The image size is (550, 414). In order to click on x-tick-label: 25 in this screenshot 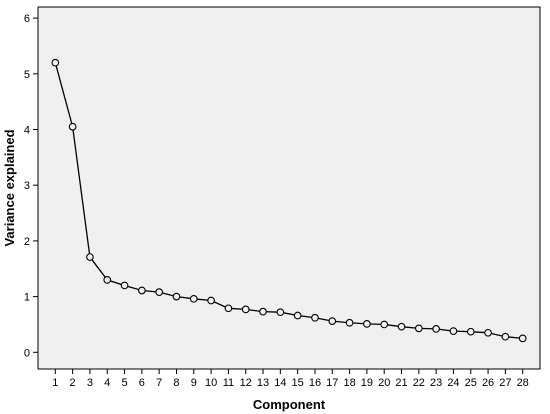, I will do `click(471, 383)`.